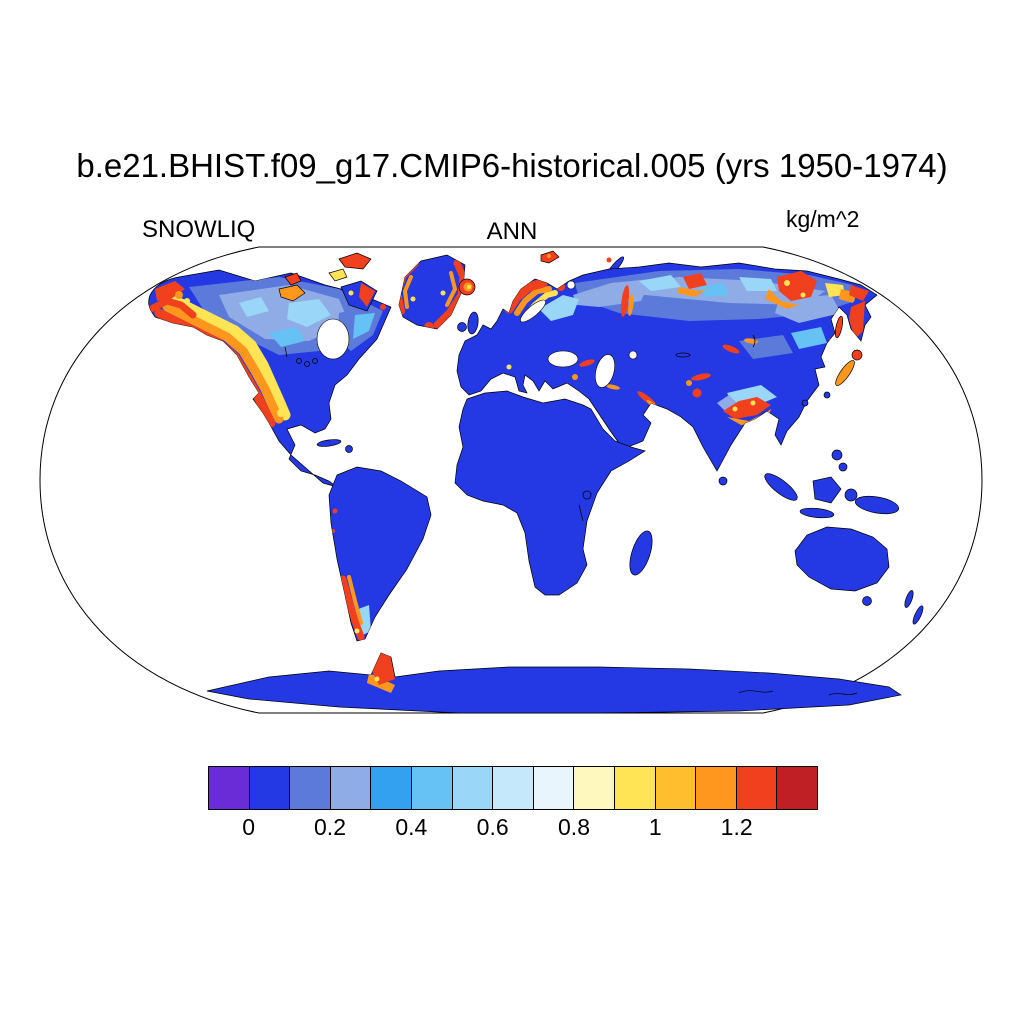 This screenshot has width=1024, height=1024. What do you see at coordinates (843, 467) in the screenshot?
I see `philippines-south` at bounding box center [843, 467].